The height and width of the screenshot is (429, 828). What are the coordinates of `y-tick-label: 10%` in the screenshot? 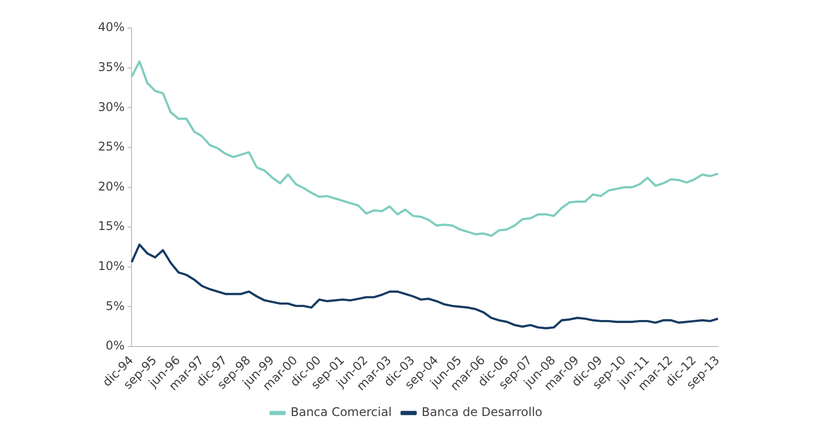 It's located at (111, 266).